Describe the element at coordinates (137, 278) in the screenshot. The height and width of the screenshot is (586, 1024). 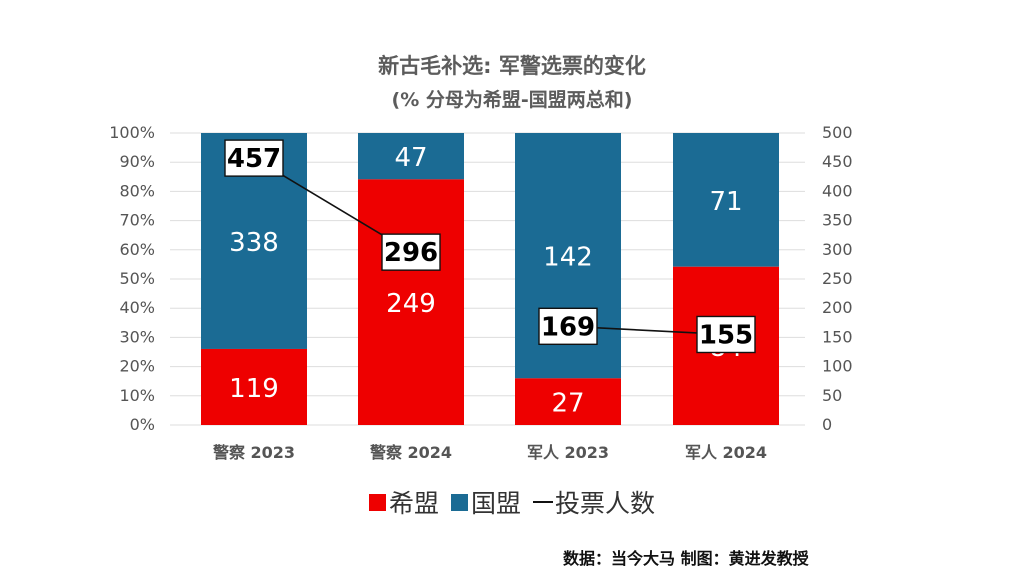
I see `left-tick-label: 50%` at that location.